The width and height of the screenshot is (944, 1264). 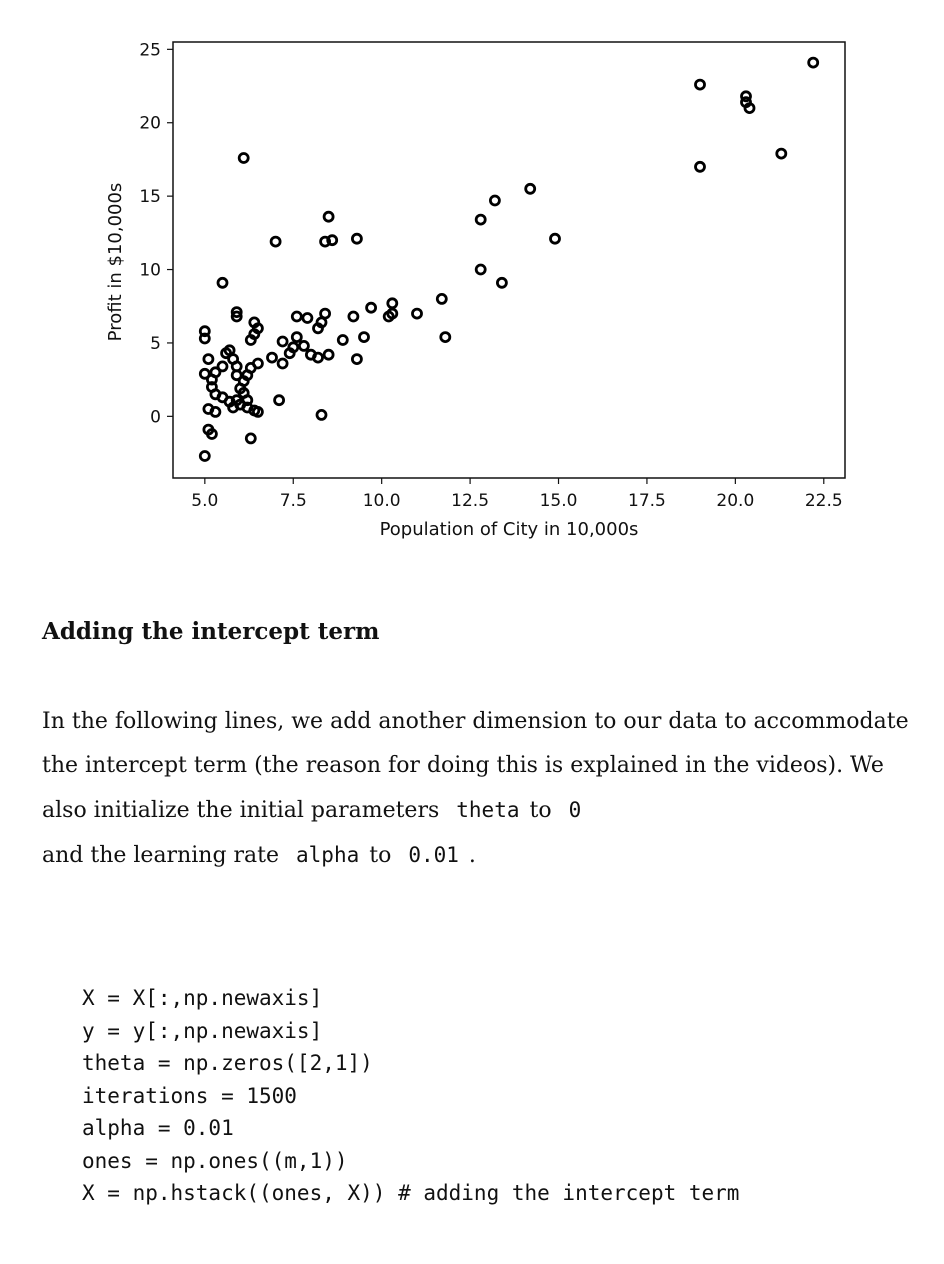 I want to click on code-line: ones = np.ones((m,1)), so click(x=215, y=1160).